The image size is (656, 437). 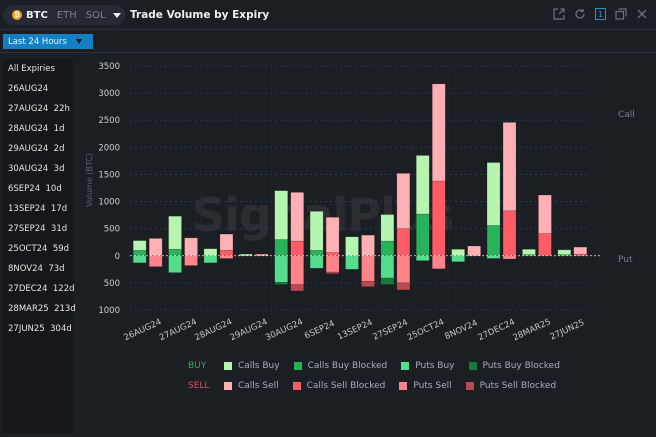 I want to click on time-range-select: Last 24 Hours, so click(x=48, y=41).